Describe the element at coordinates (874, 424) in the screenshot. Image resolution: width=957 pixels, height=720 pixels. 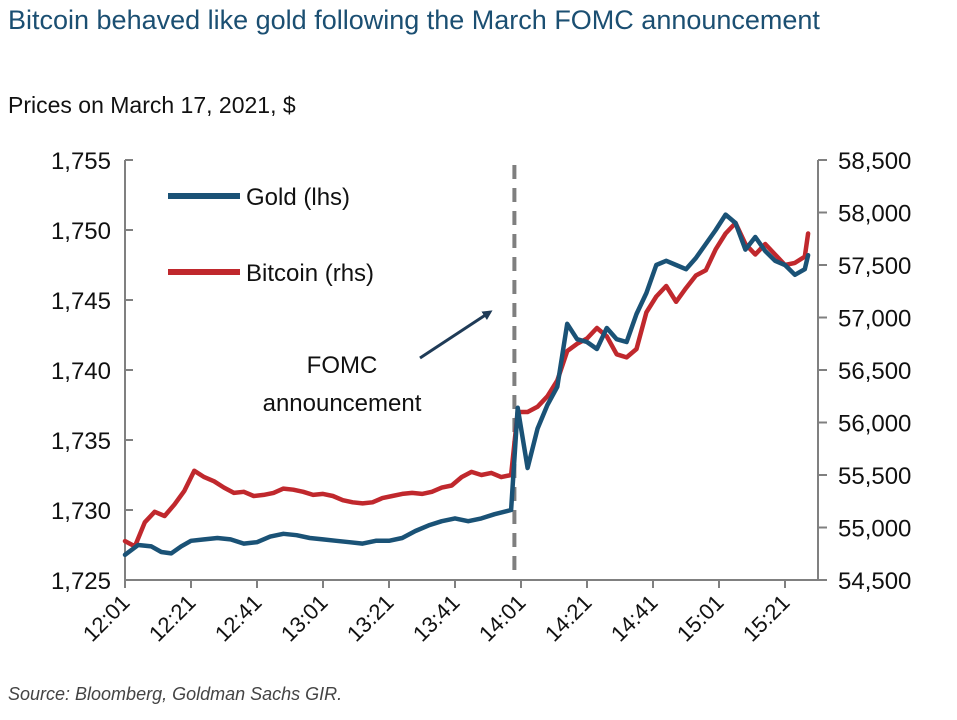
I see `right-axis-tick-label: 56,000` at that location.